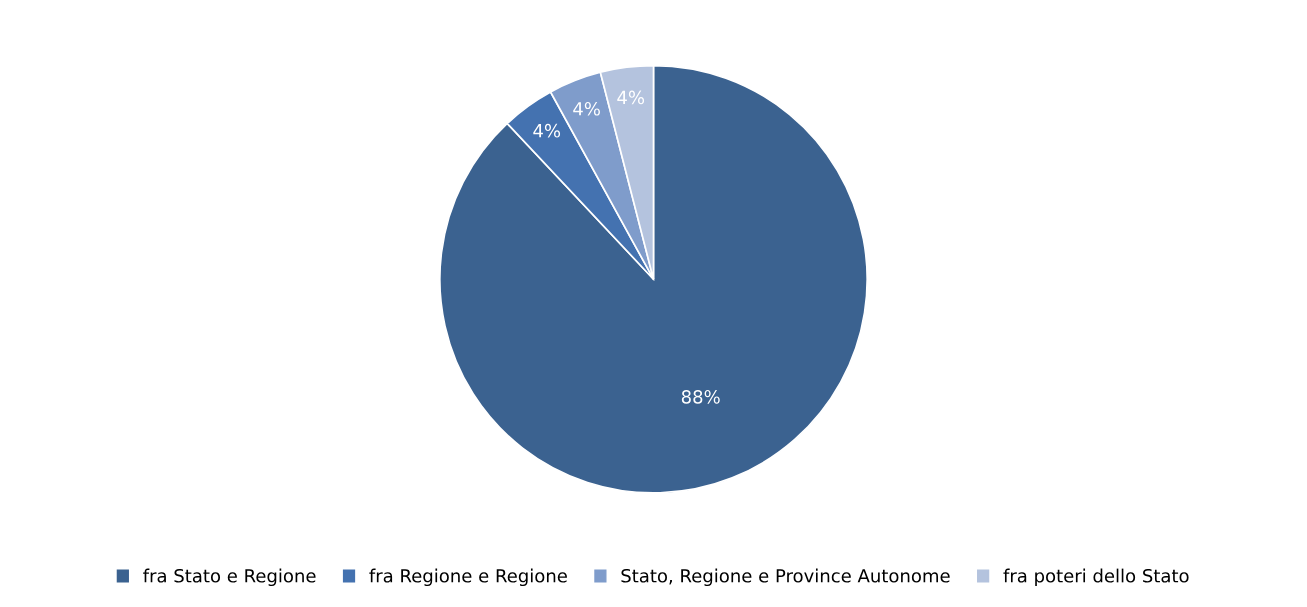  What do you see at coordinates (1096, 577) in the screenshot?
I see `legend-label: fra poteri dello Stato` at bounding box center [1096, 577].